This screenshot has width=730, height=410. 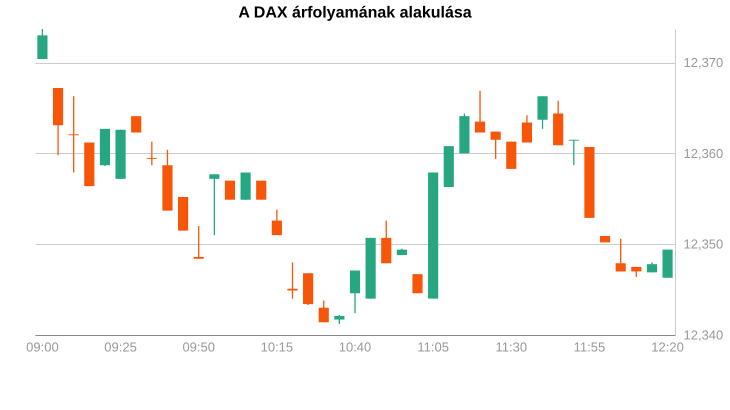 I want to click on x-tick-label: 10:40, so click(x=355, y=347).